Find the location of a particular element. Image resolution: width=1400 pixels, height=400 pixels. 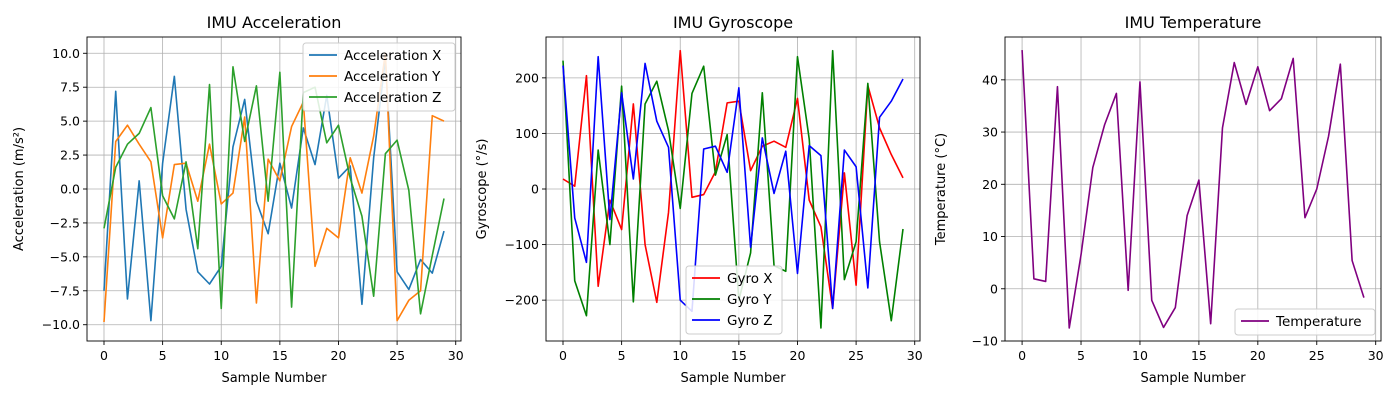

y-tick-label: 0.0 is located at coordinates (70, 189).